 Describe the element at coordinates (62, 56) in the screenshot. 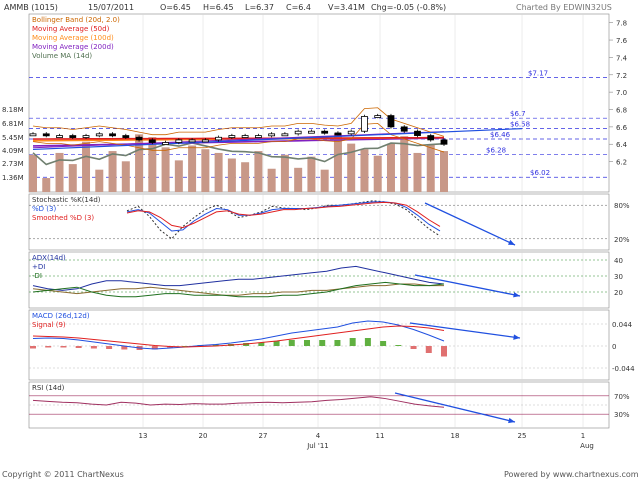

I see `legend-volume-ma: Volume MA (14d)` at that location.